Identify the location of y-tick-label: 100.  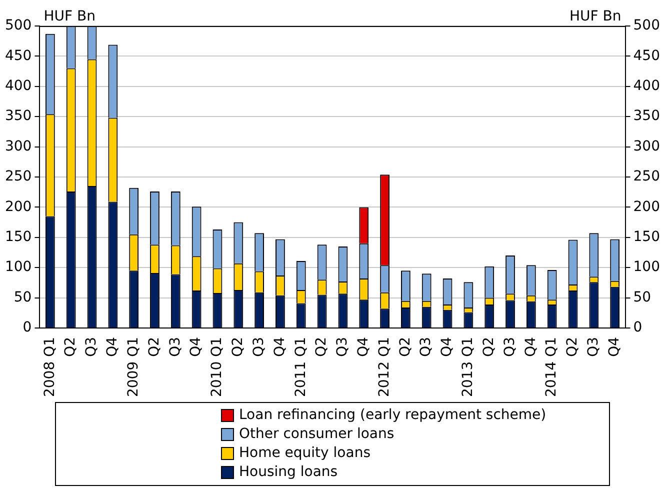
(18, 267).